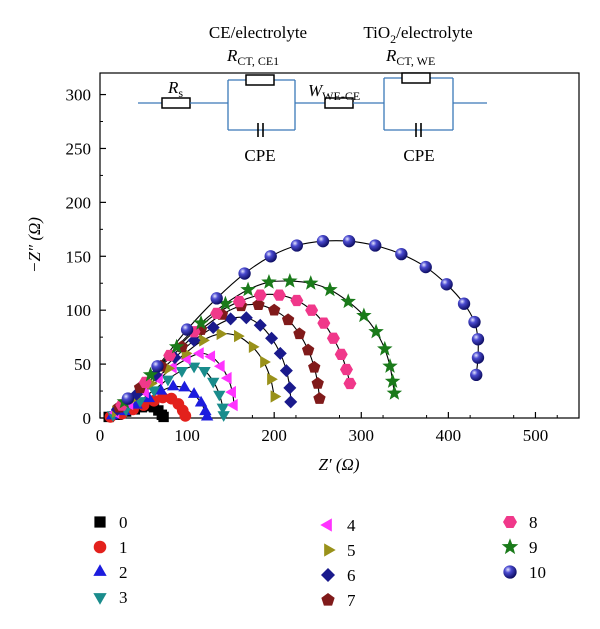  I want to click on tio2-label-rest: /electrolyte, so click(434, 32).